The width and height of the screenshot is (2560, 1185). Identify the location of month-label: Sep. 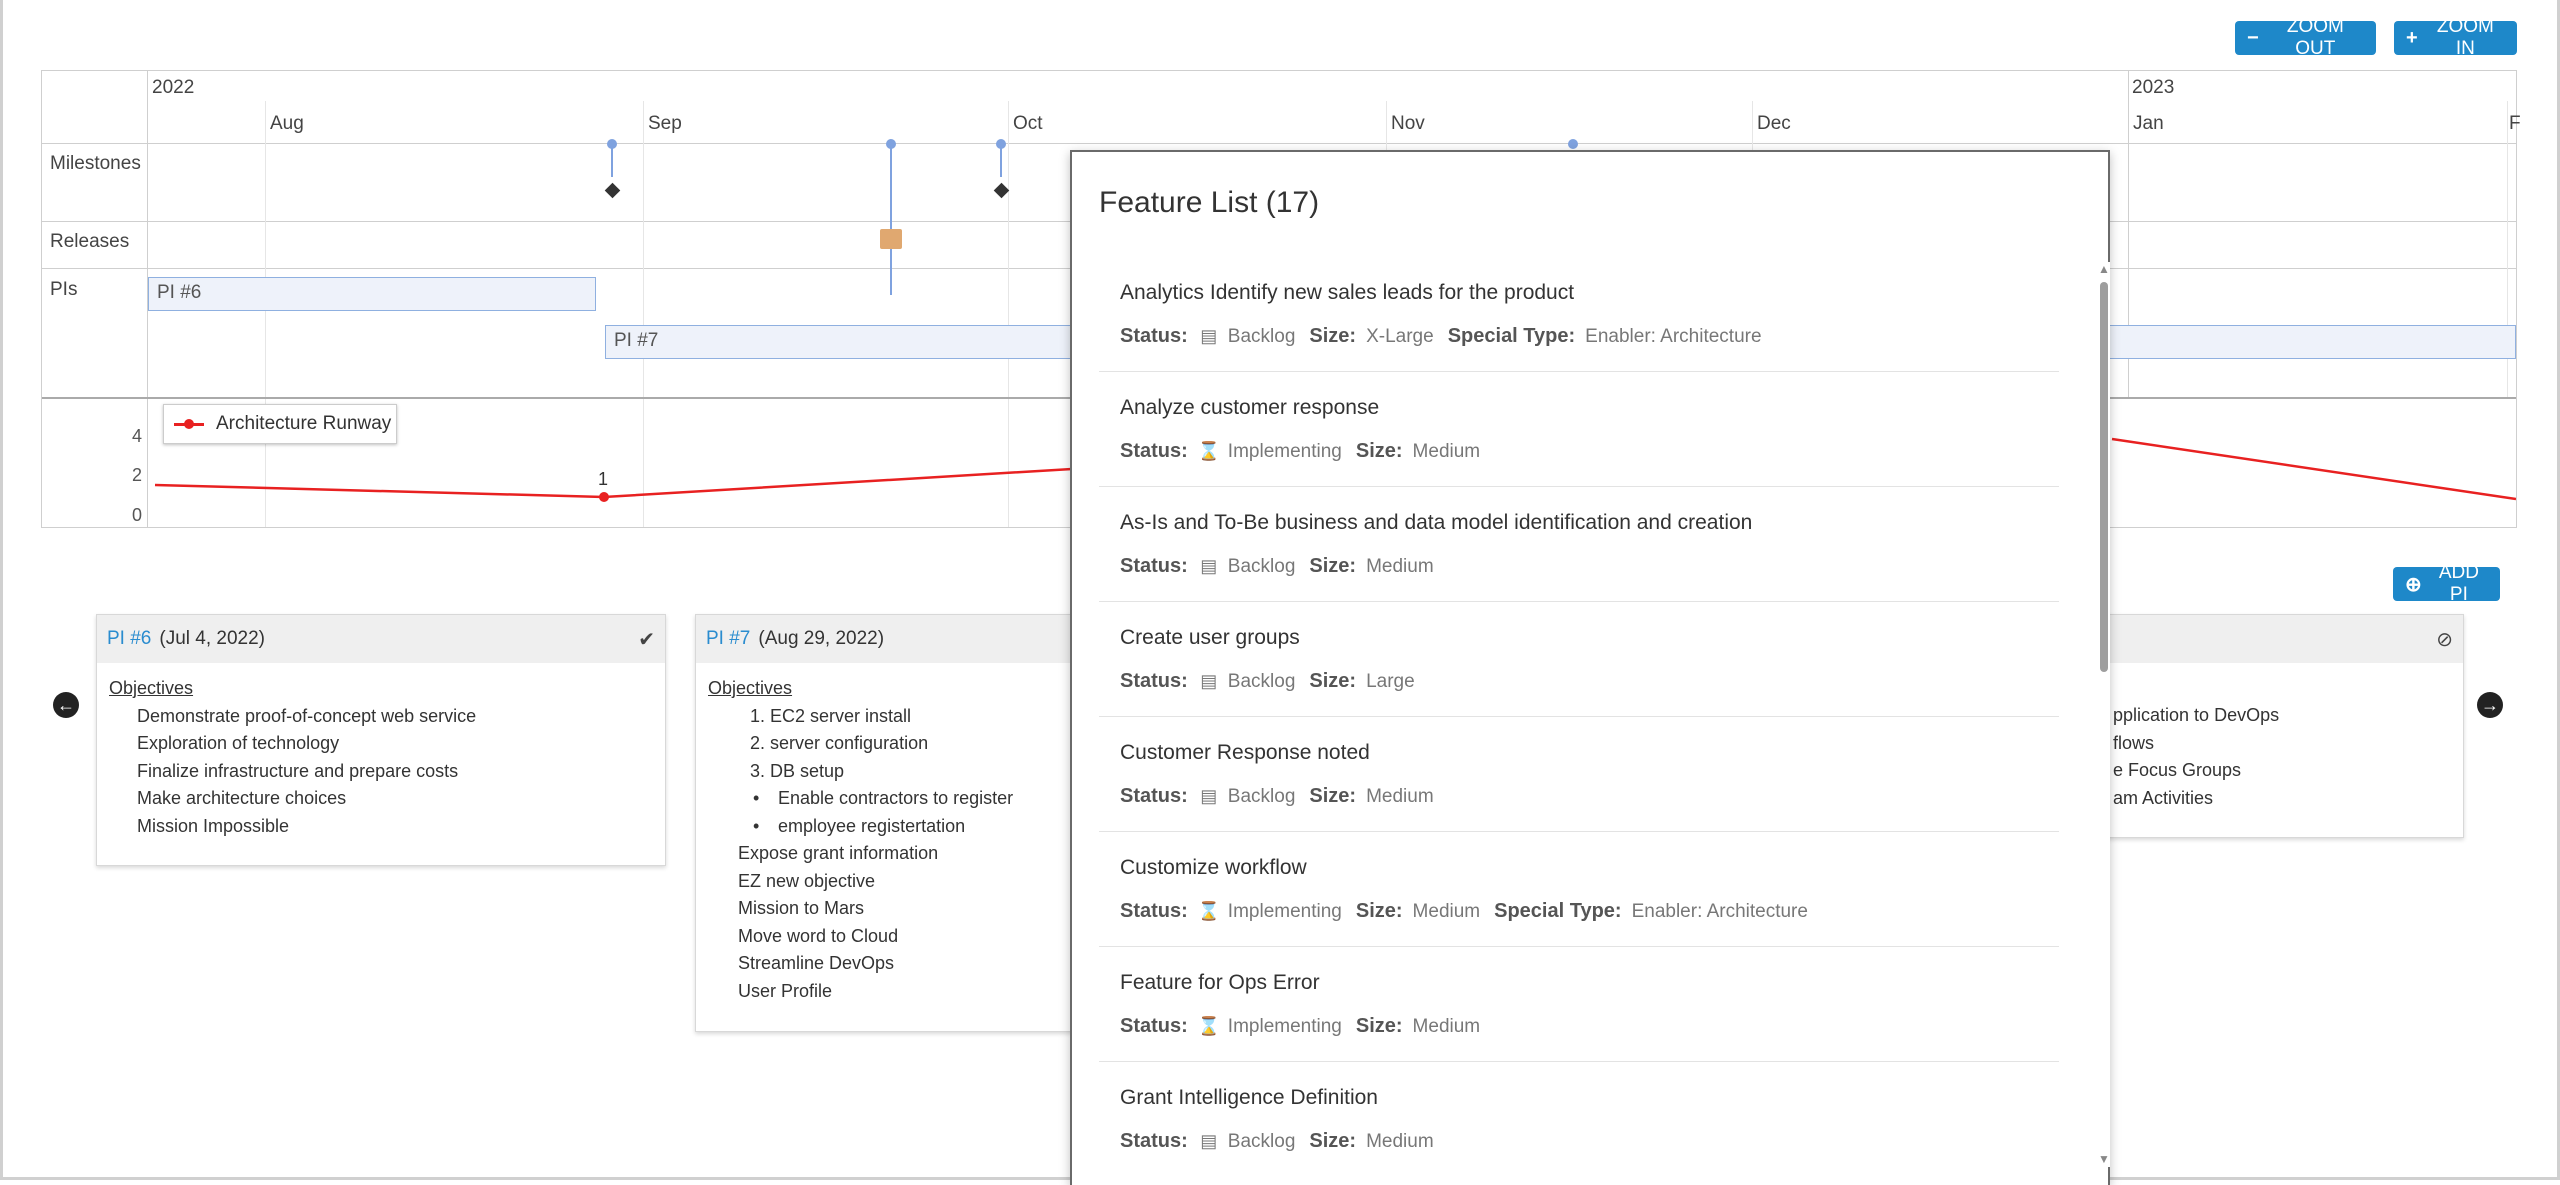
(665, 123).